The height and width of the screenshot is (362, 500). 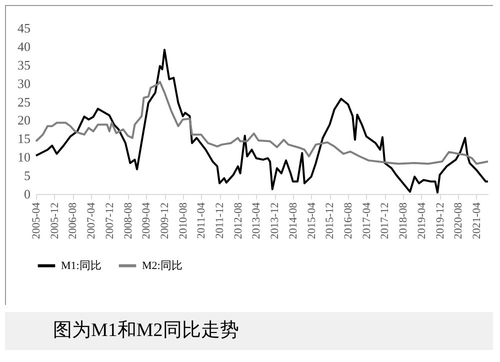 I want to click on x-tick-label: 2014-08, so click(x=293, y=221).